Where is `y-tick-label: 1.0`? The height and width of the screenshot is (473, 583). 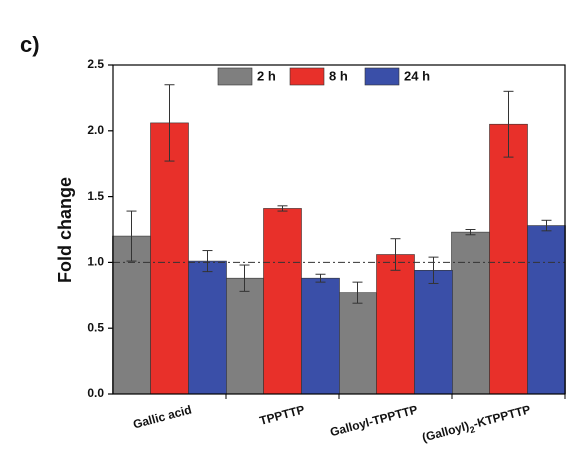 y-tick-label: 1.0 is located at coordinates (95, 262).